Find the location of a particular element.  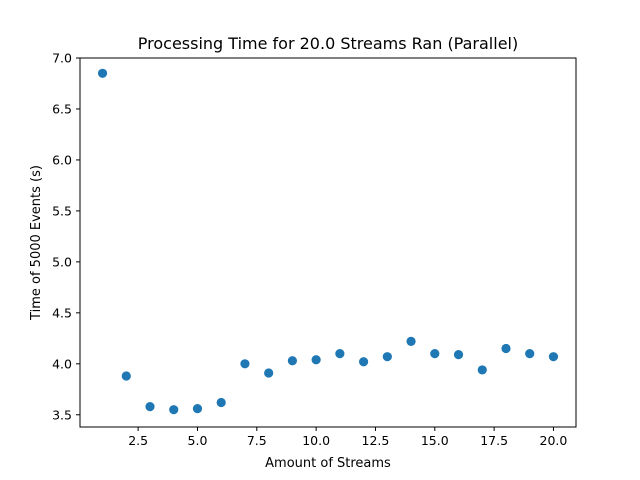

x-tick-label: 15.0 is located at coordinates (435, 440).